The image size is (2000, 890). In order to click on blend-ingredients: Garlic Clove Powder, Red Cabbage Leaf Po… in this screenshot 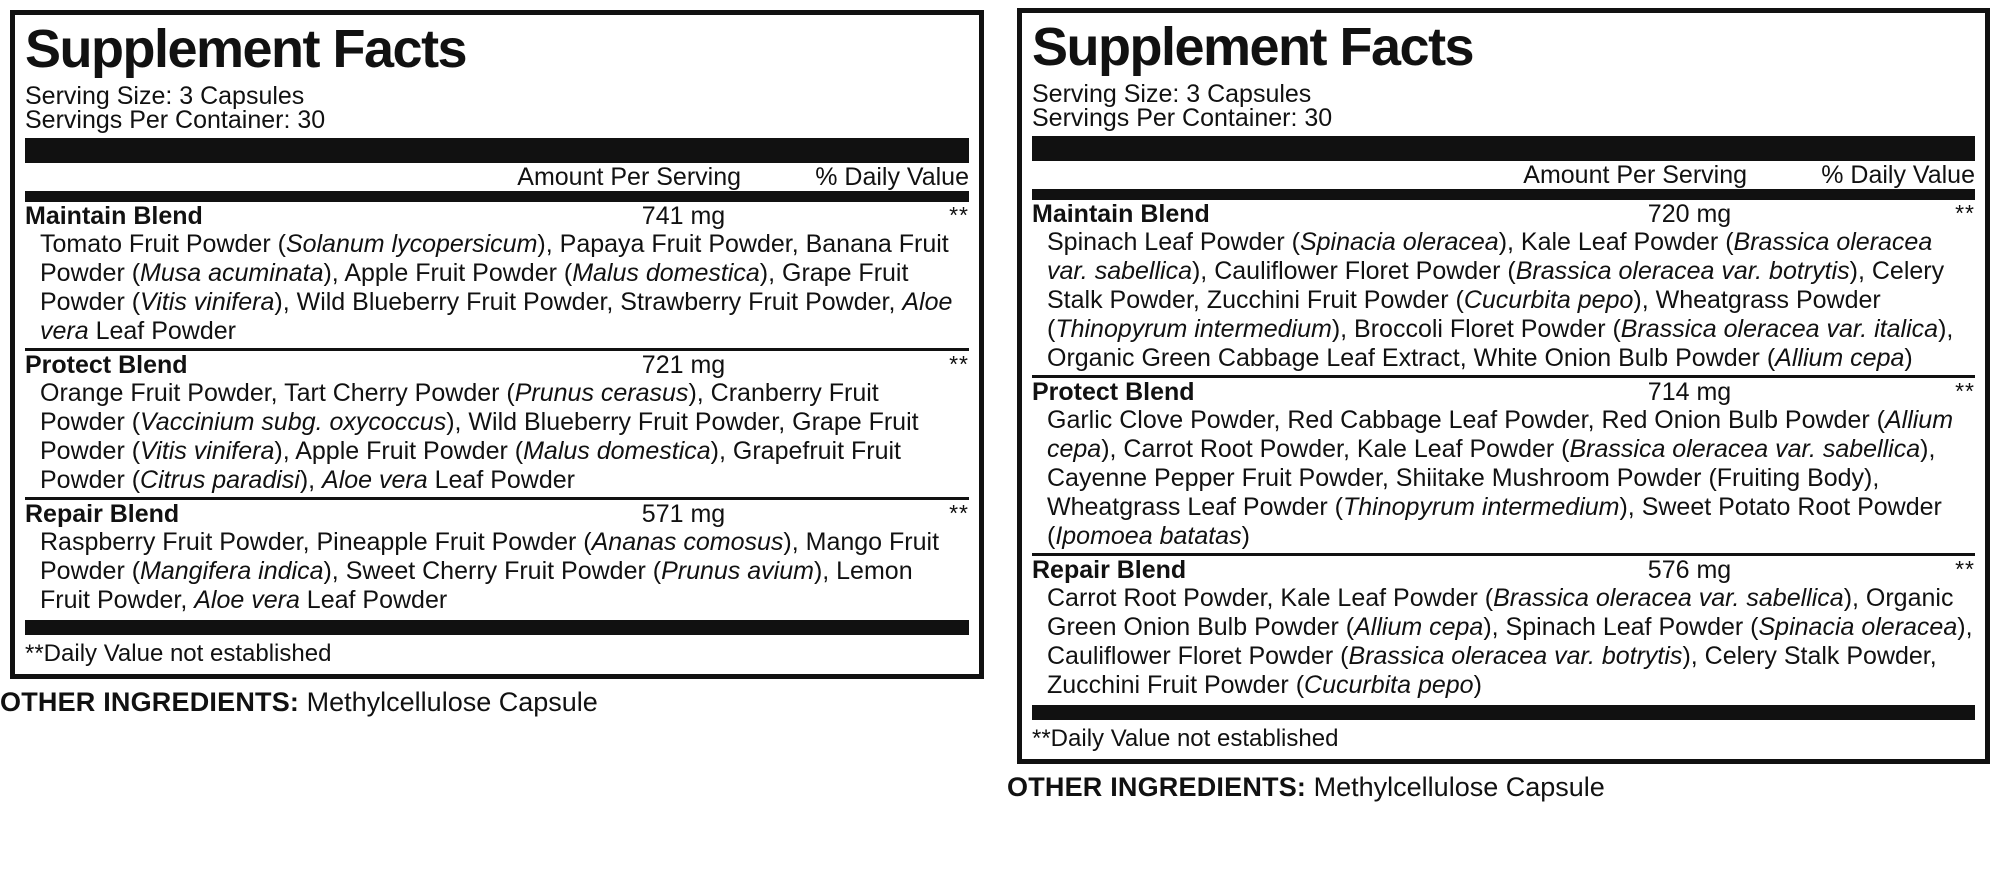, I will do `click(1500, 477)`.